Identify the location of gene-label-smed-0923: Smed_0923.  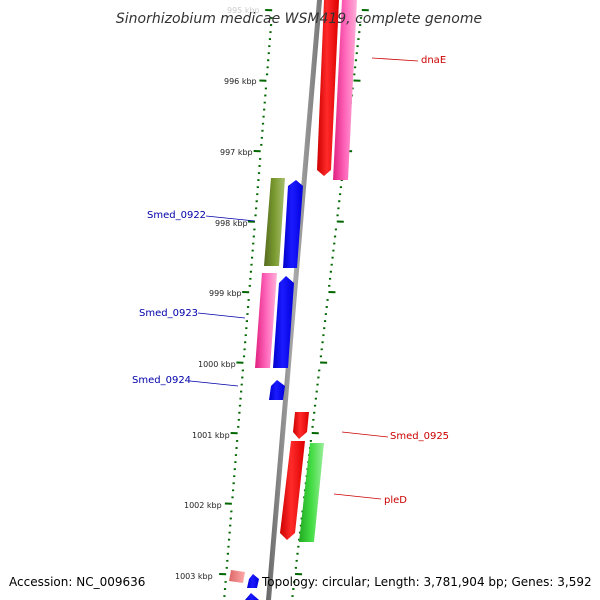
(168, 313).